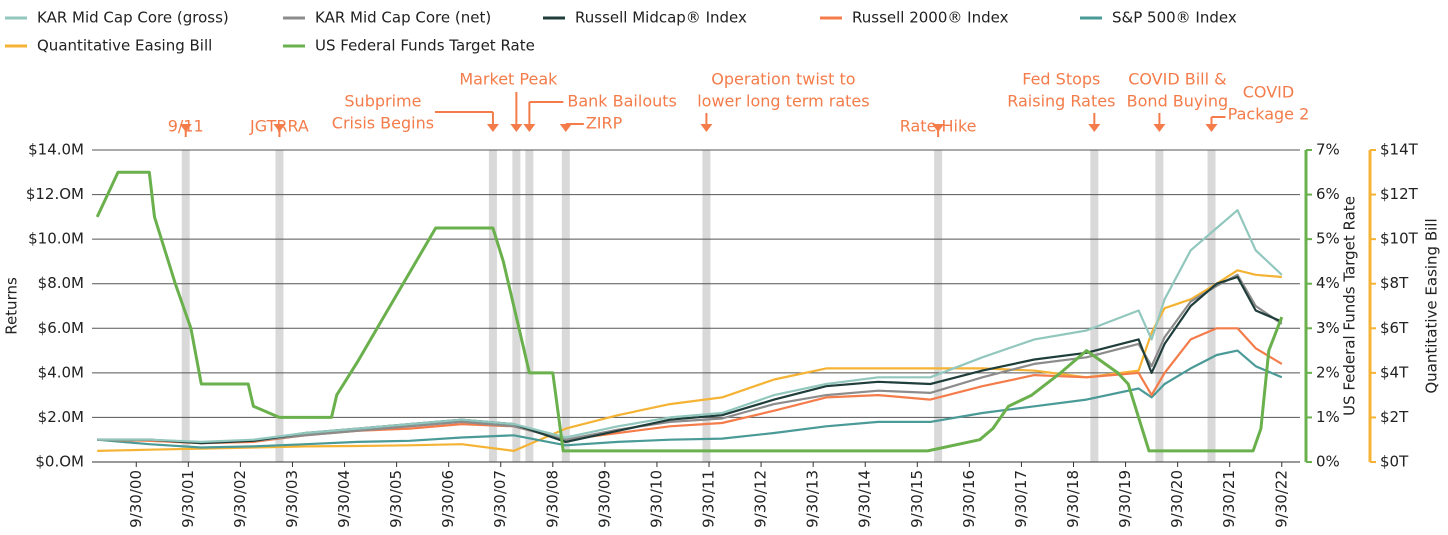 The image size is (1448, 535). I want to click on x-tick-label: 9/30/05, so click(396, 499).